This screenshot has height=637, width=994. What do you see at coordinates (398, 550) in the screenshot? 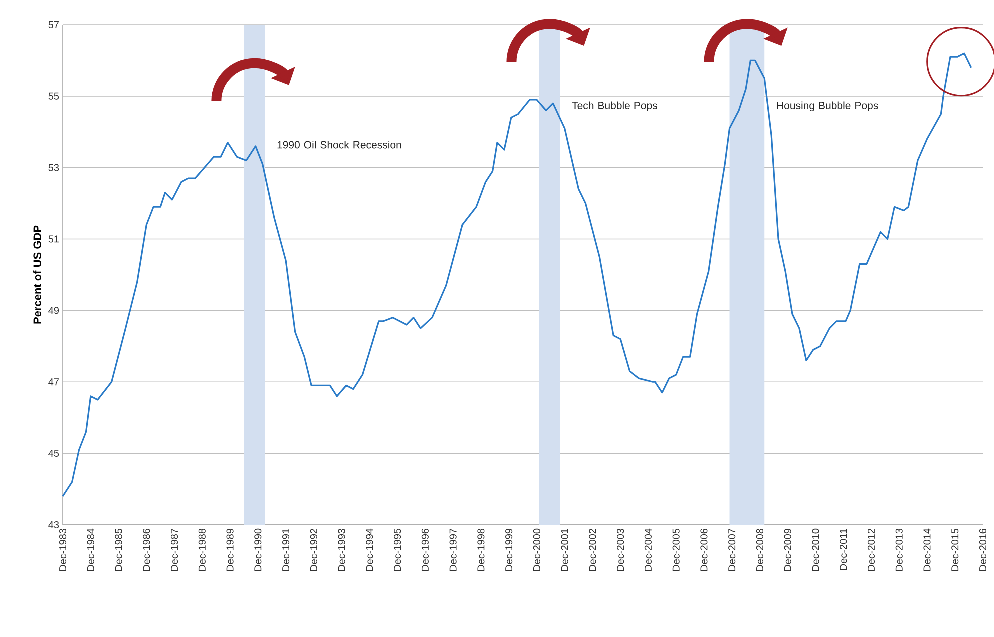
I see `x-tick-label: Dec-1995` at bounding box center [398, 550].